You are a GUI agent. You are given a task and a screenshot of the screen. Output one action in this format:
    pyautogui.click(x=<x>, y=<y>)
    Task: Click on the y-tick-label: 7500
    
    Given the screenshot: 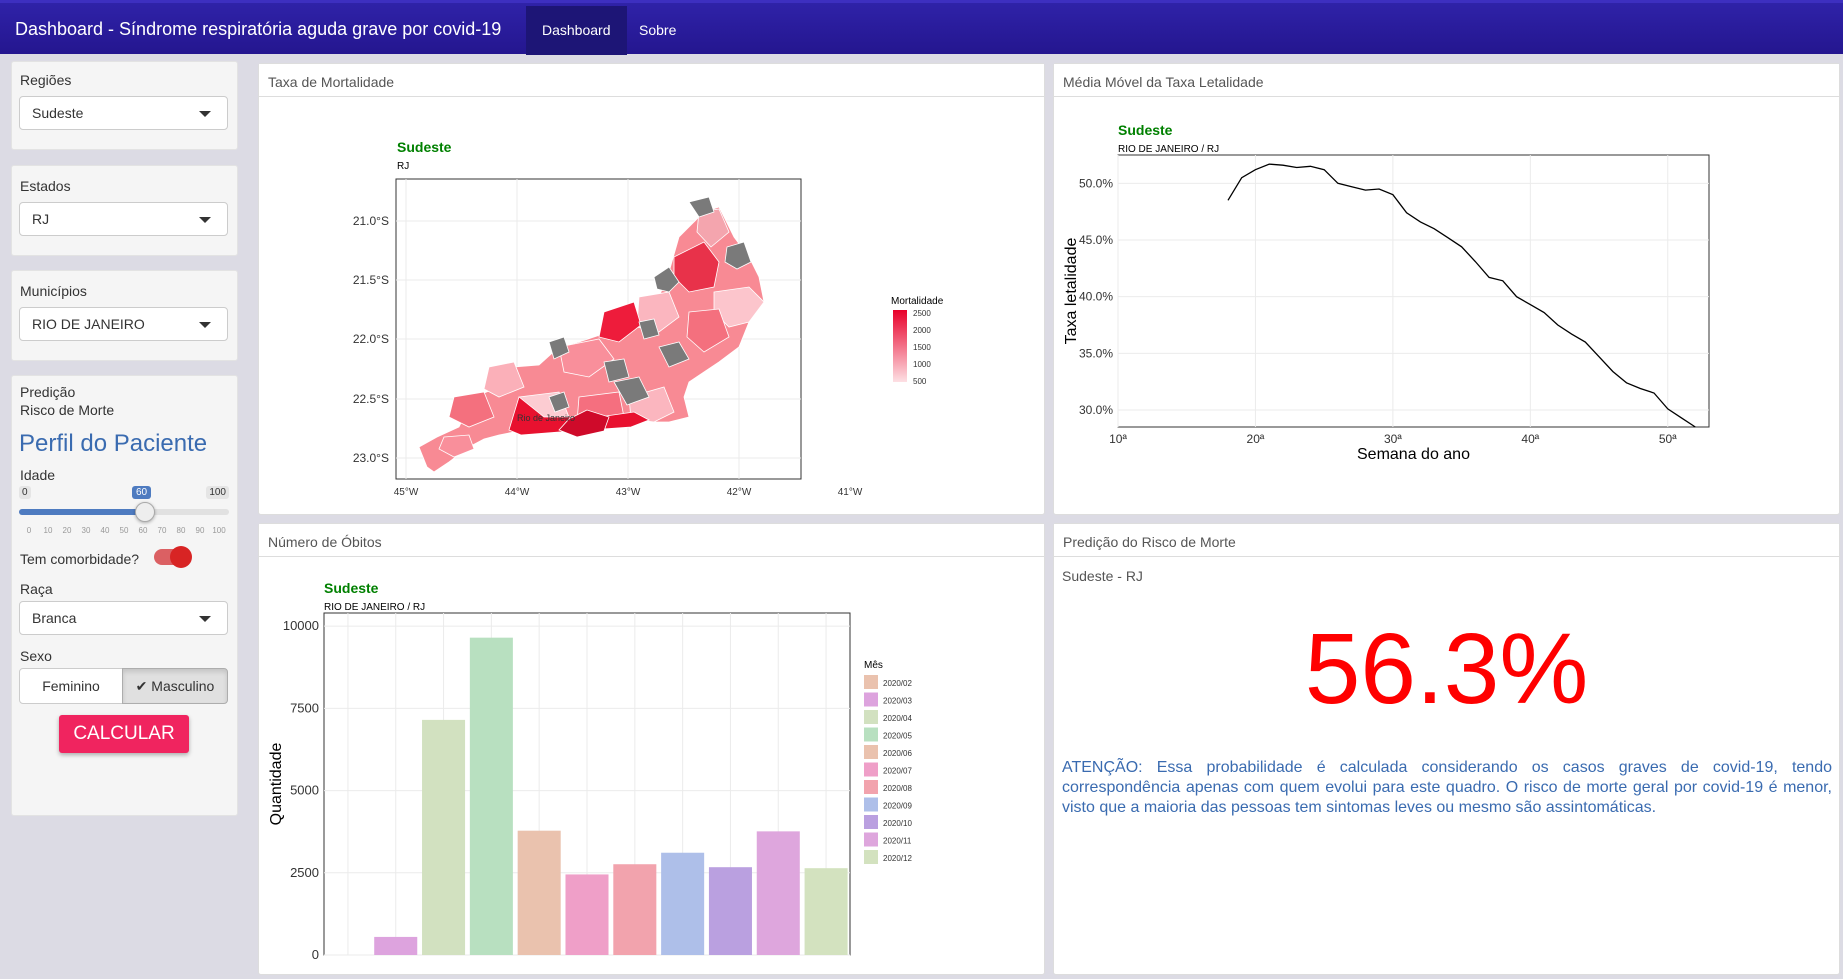 What is the action you would take?
    pyautogui.click(x=304, y=707)
    